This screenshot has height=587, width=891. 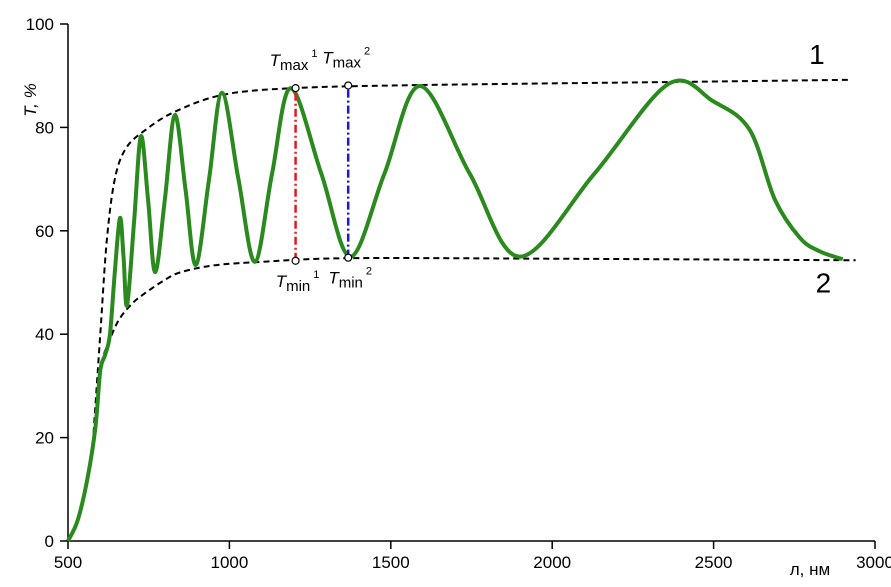 I want to click on y-tick-label: 100, so click(x=40, y=24).